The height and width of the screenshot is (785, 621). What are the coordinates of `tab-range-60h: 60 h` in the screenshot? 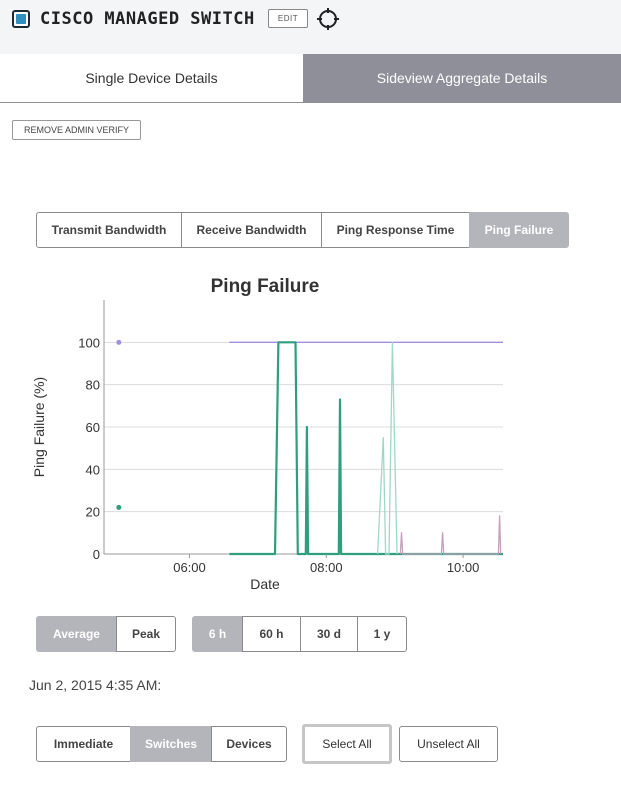 It's located at (271, 634).